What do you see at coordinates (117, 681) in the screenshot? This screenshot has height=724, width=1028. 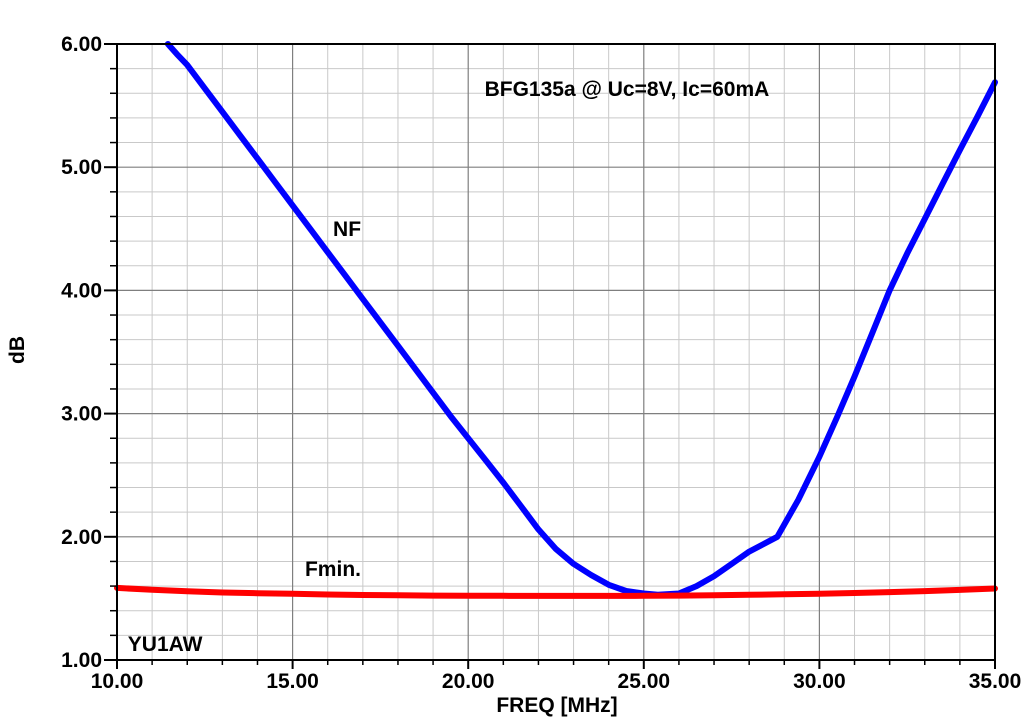 I see `x-tick-label: 10.00` at bounding box center [117, 681].